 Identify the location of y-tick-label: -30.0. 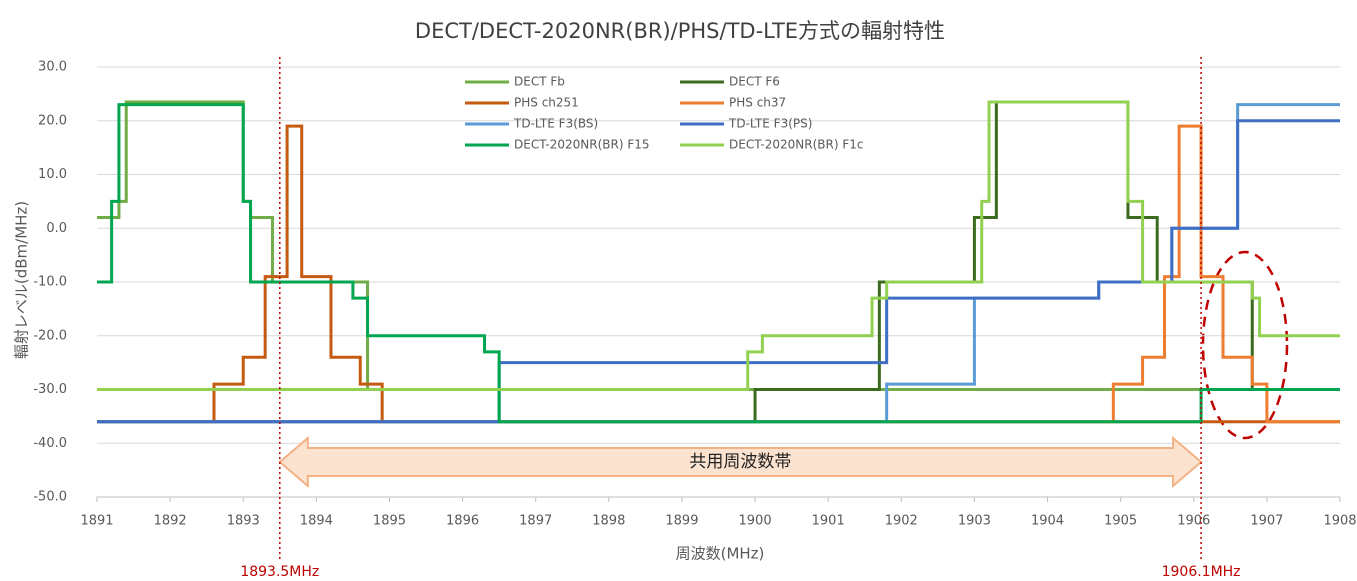
(50, 389).